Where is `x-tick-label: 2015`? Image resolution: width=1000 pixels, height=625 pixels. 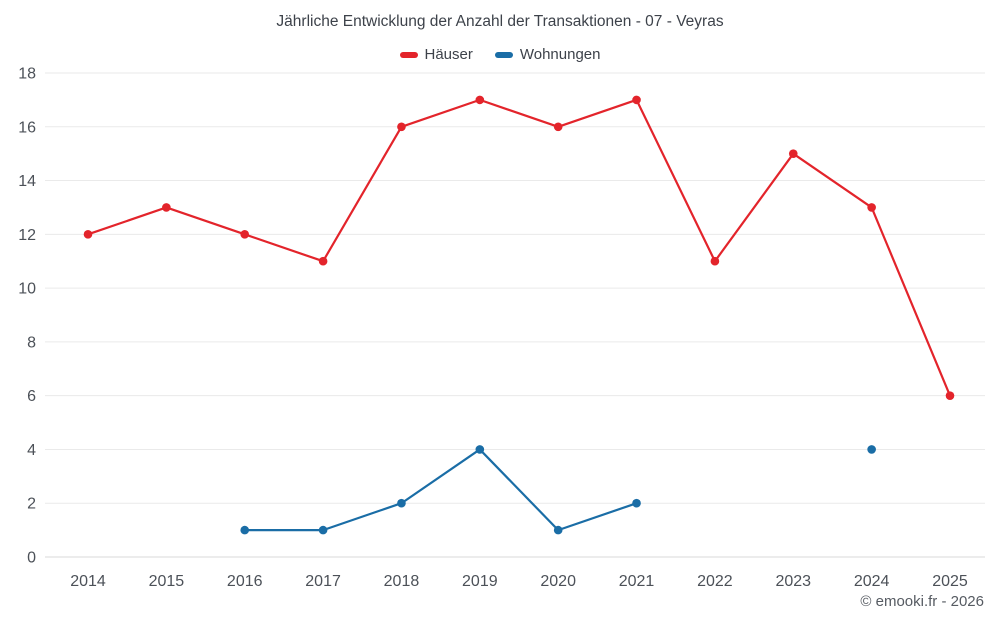 x-tick-label: 2015 is located at coordinates (167, 581).